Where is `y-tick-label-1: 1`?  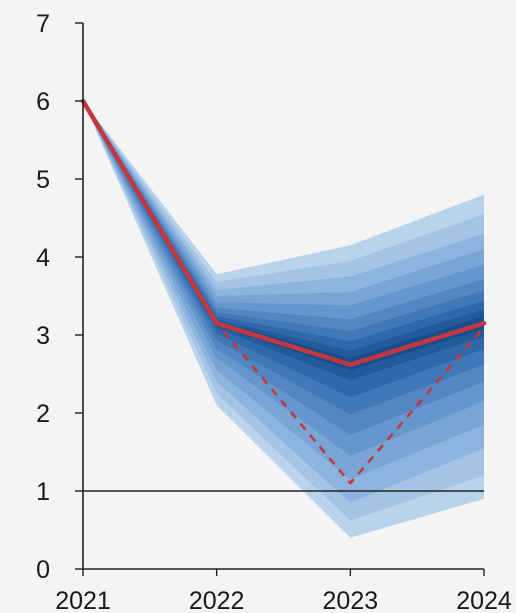 y-tick-label-1: 1 is located at coordinates (43, 492).